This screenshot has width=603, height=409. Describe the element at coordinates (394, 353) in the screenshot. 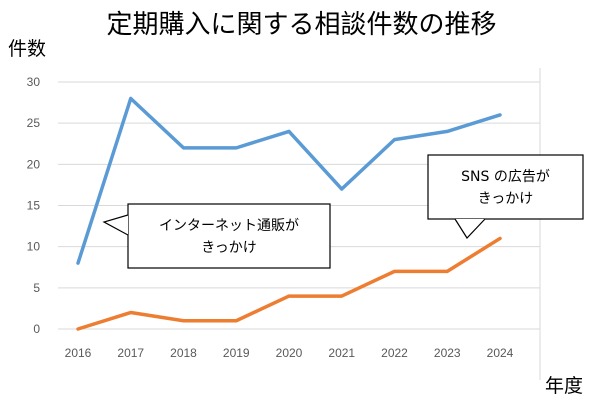

I see `x-tick-label: 2022` at that location.